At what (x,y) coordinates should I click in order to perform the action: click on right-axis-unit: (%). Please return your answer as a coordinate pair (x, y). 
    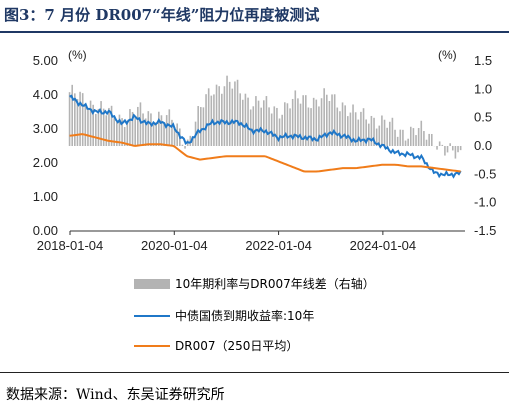
    Looking at the image, I should click on (447, 55).